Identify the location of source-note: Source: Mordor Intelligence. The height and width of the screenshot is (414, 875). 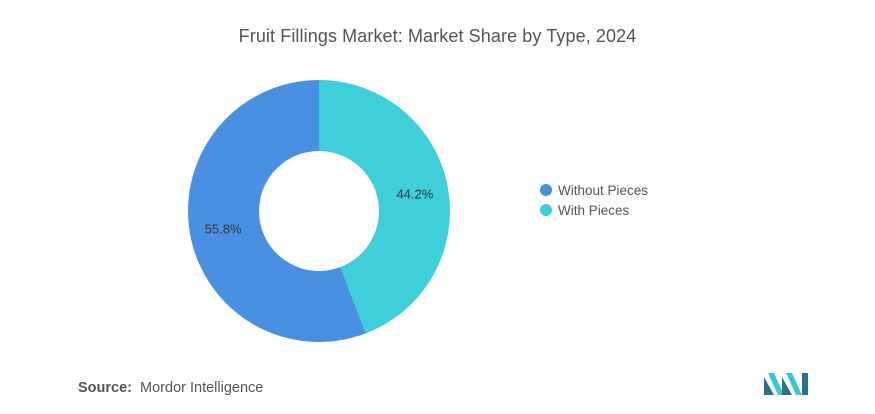
(170, 388).